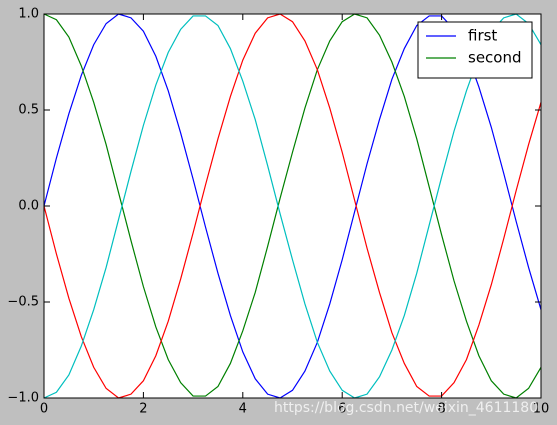  I want to click on x-tick-label: 10, so click(541, 409).